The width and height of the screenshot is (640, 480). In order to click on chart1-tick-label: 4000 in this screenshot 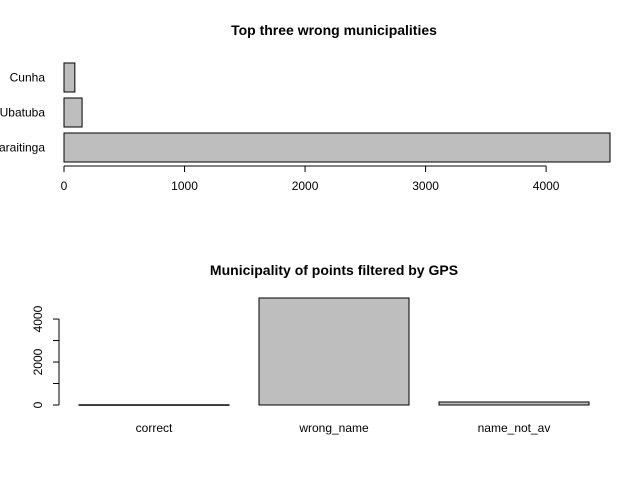, I will do `click(546, 186)`.